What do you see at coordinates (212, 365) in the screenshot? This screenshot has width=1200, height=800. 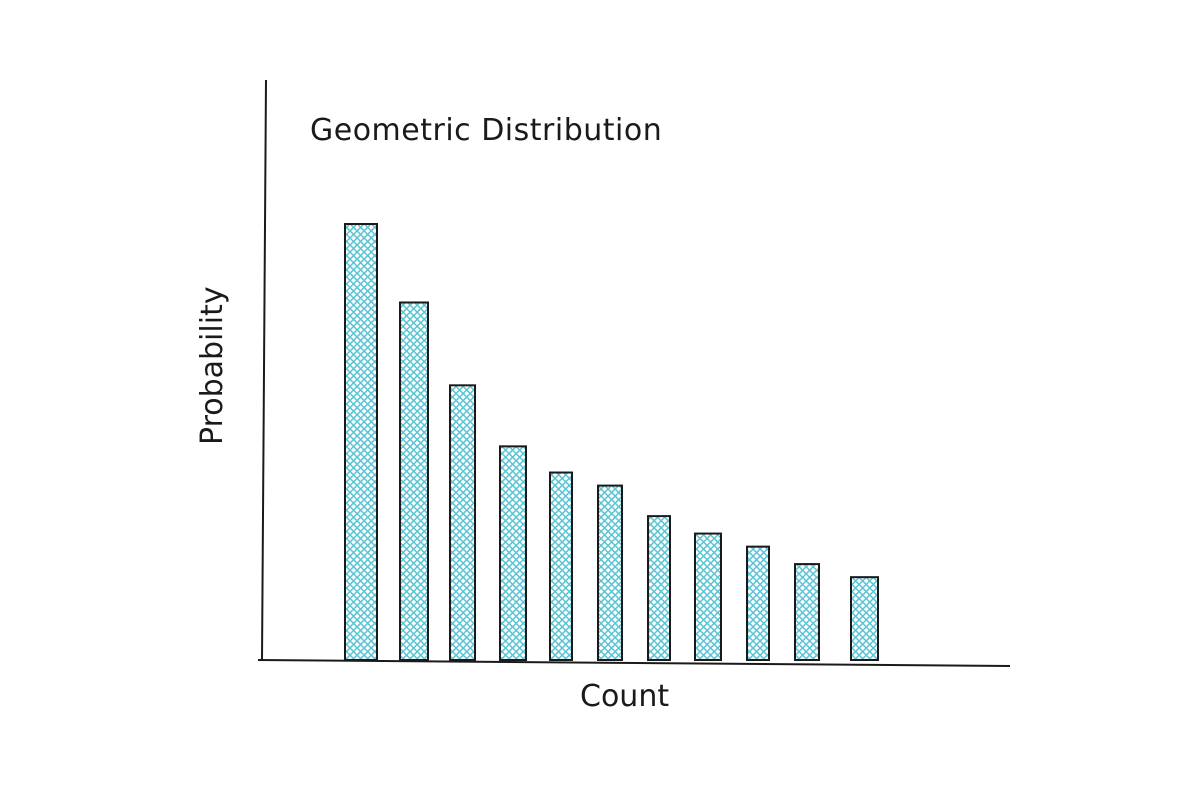 I see `y-axis-label: Probability` at bounding box center [212, 365].